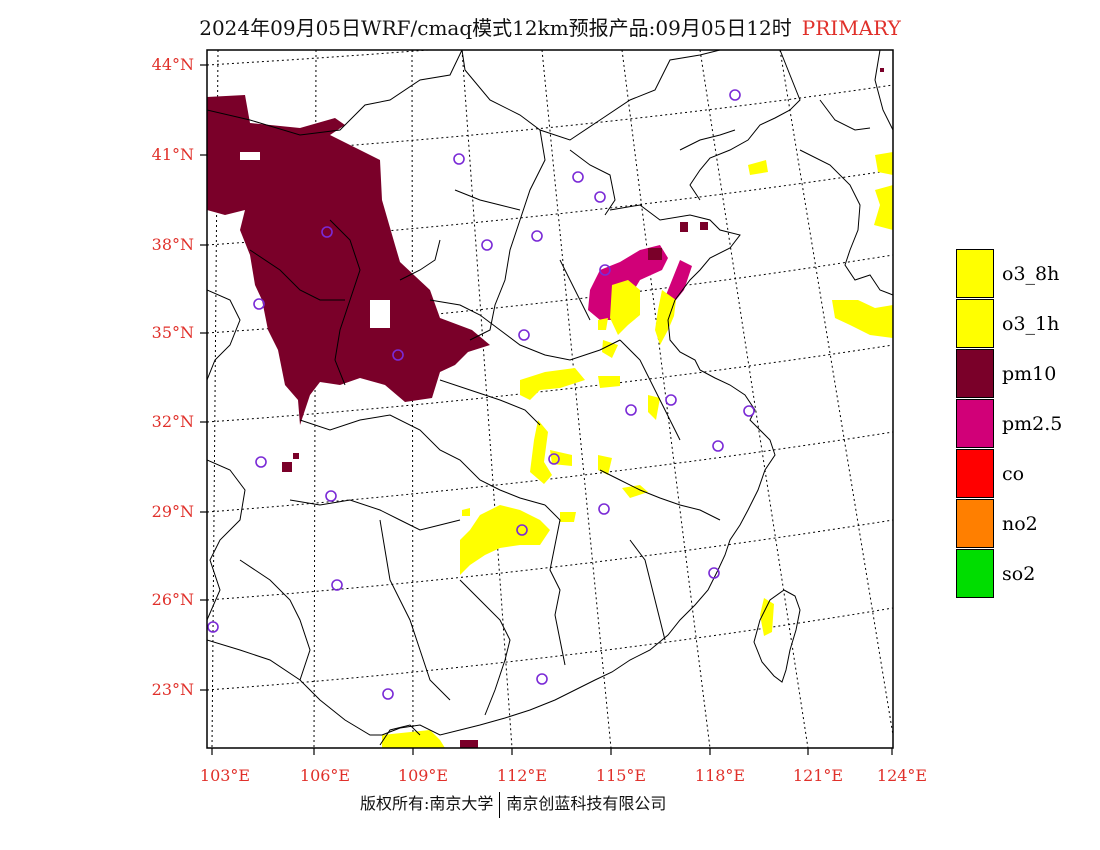 This screenshot has height=850, width=1100. What do you see at coordinates (902, 775) in the screenshot?
I see `lon-label: 124°E` at bounding box center [902, 775].